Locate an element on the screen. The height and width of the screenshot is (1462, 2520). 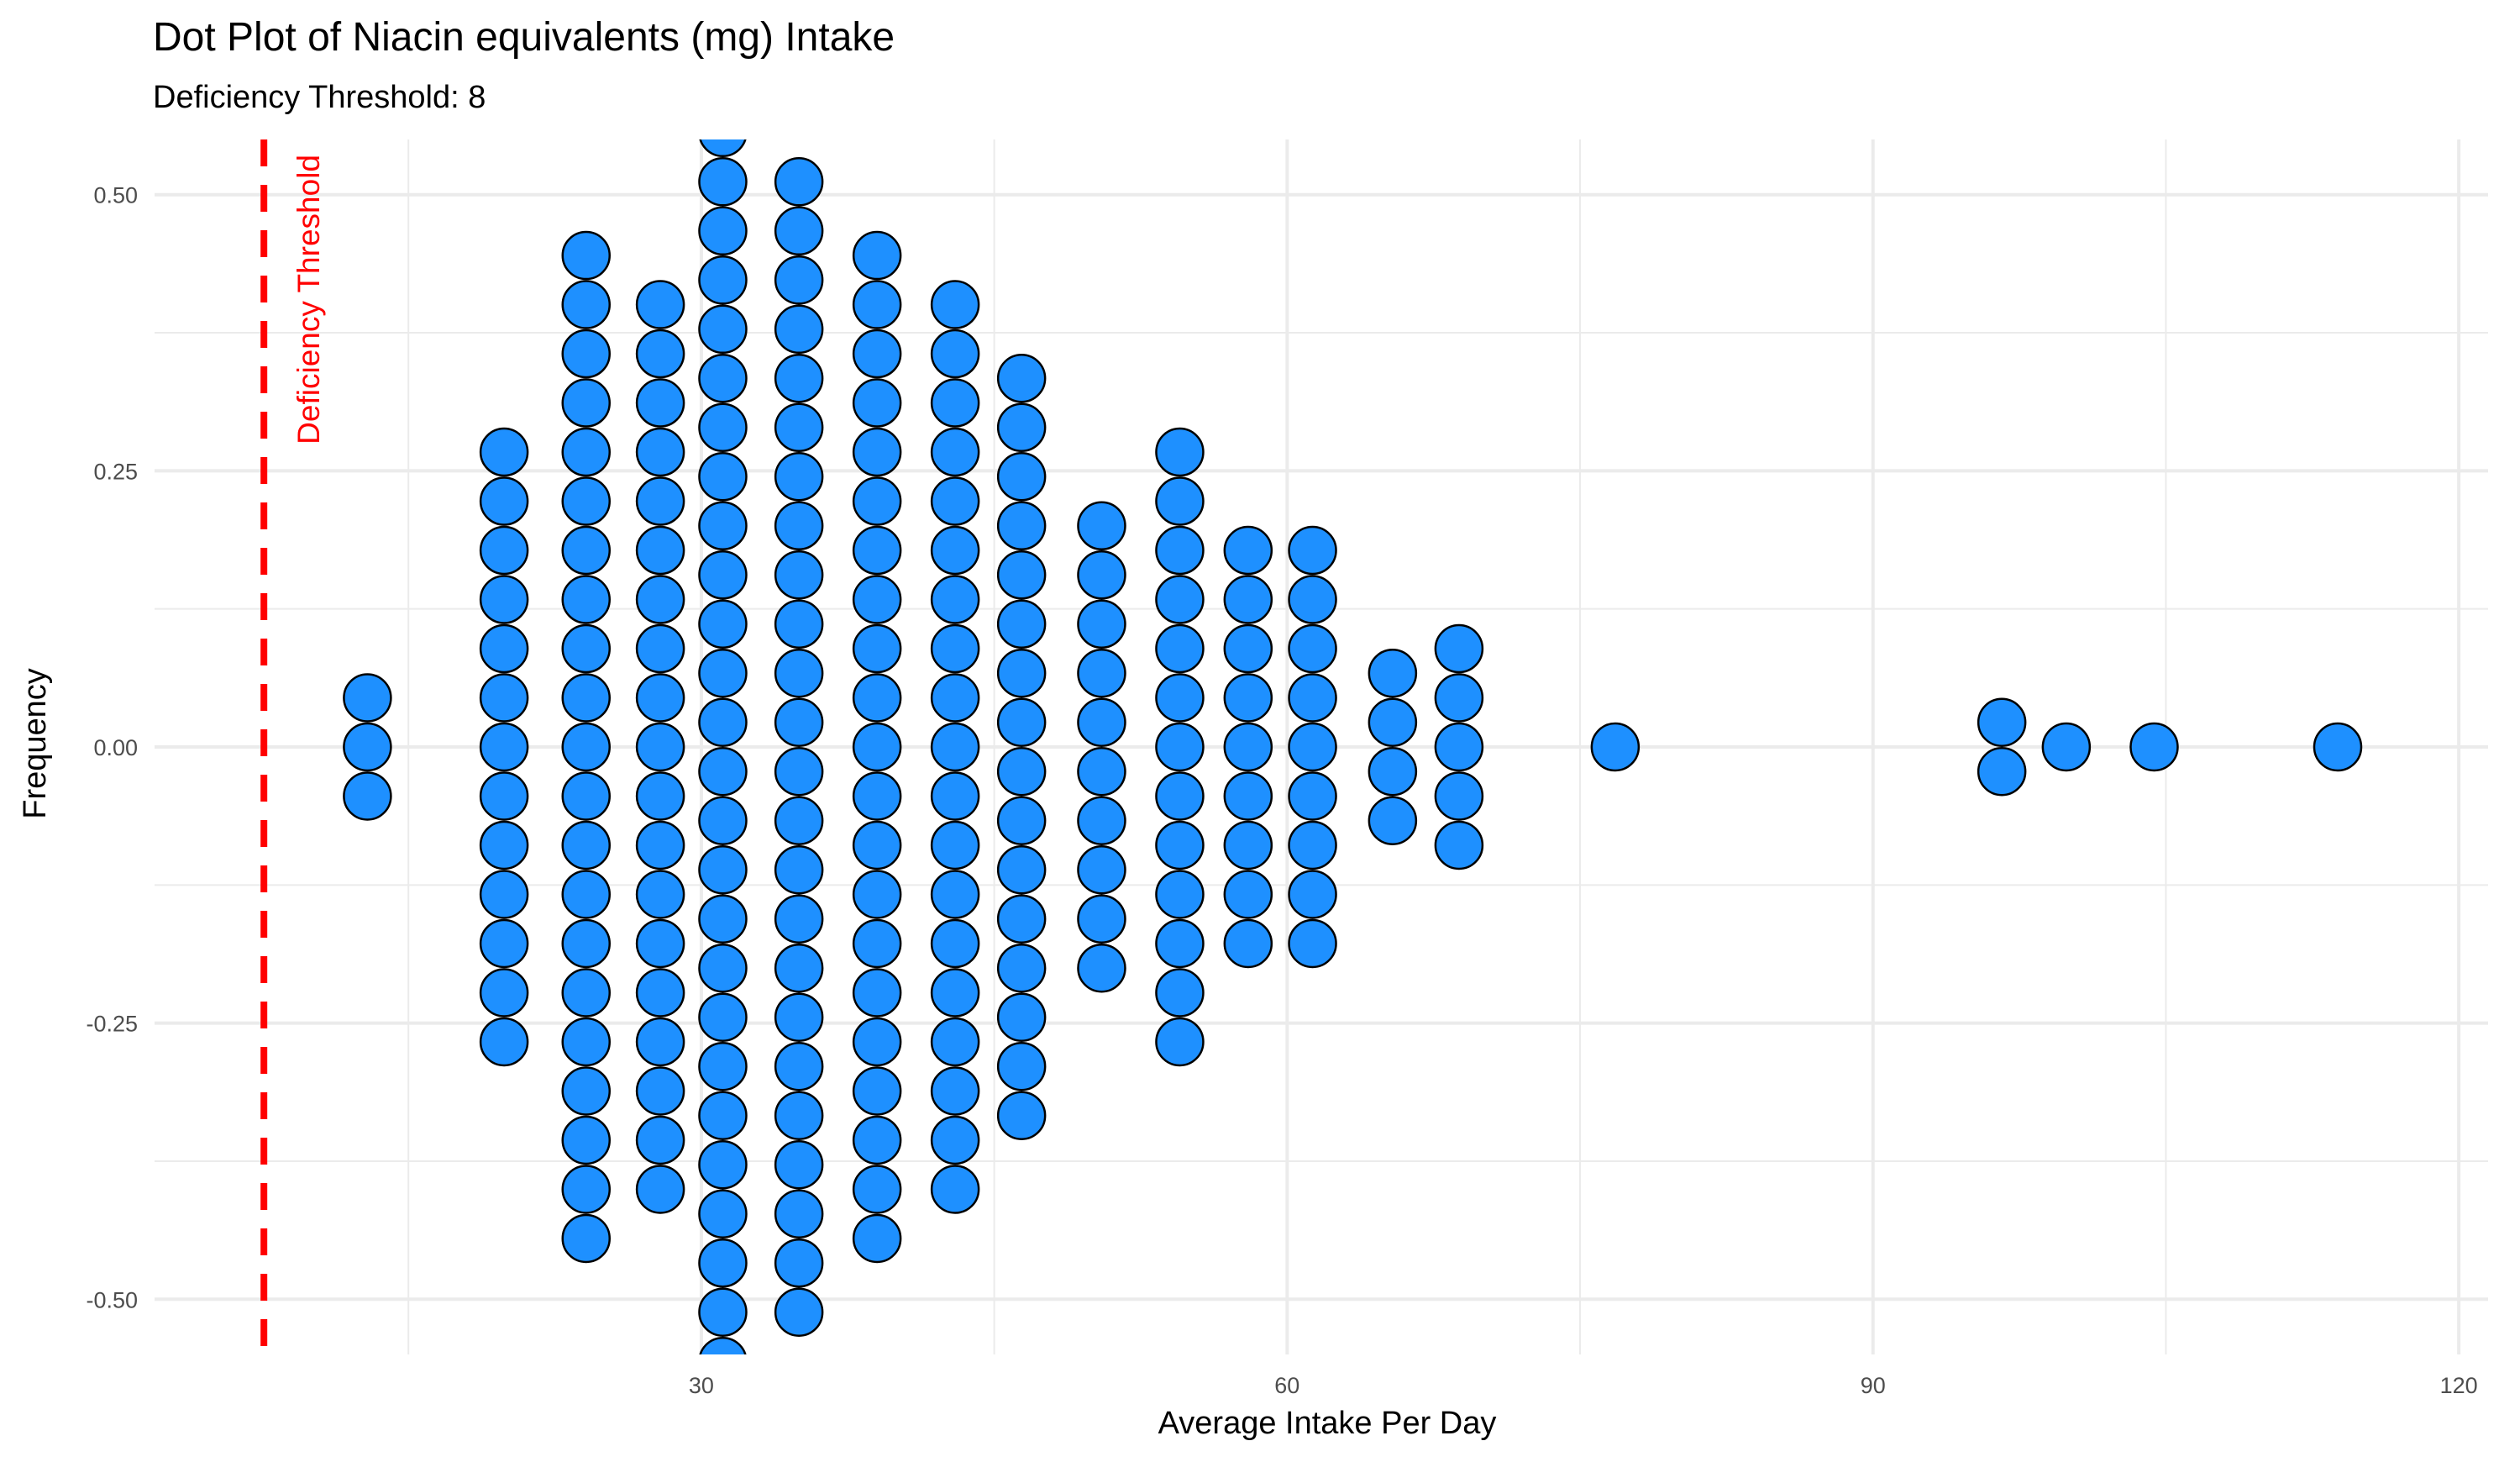
x-tick-labels: 30 60 90 120 is located at coordinates (1583, 1385).